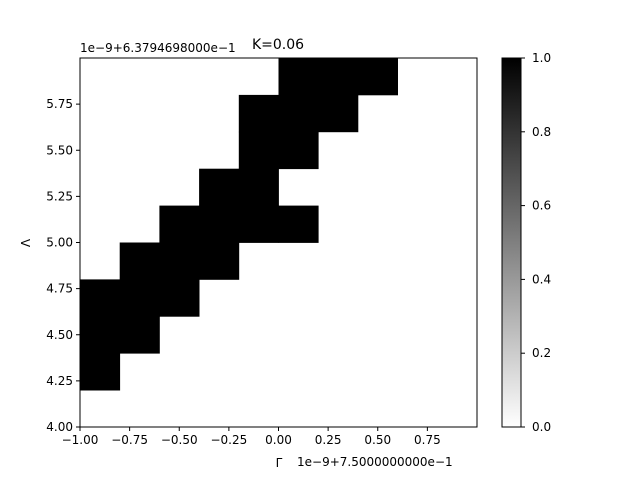 The width and height of the screenshot is (640, 480). Describe the element at coordinates (228, 440) in the screenshot. I see `x-tick-label: −0.25` at that location.